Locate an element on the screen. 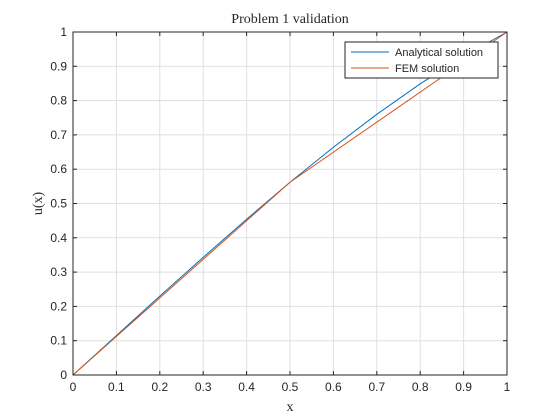 This screenshot has width=560, height=420. y-tick-label: 0.4 is located at coordinates (58, 238).